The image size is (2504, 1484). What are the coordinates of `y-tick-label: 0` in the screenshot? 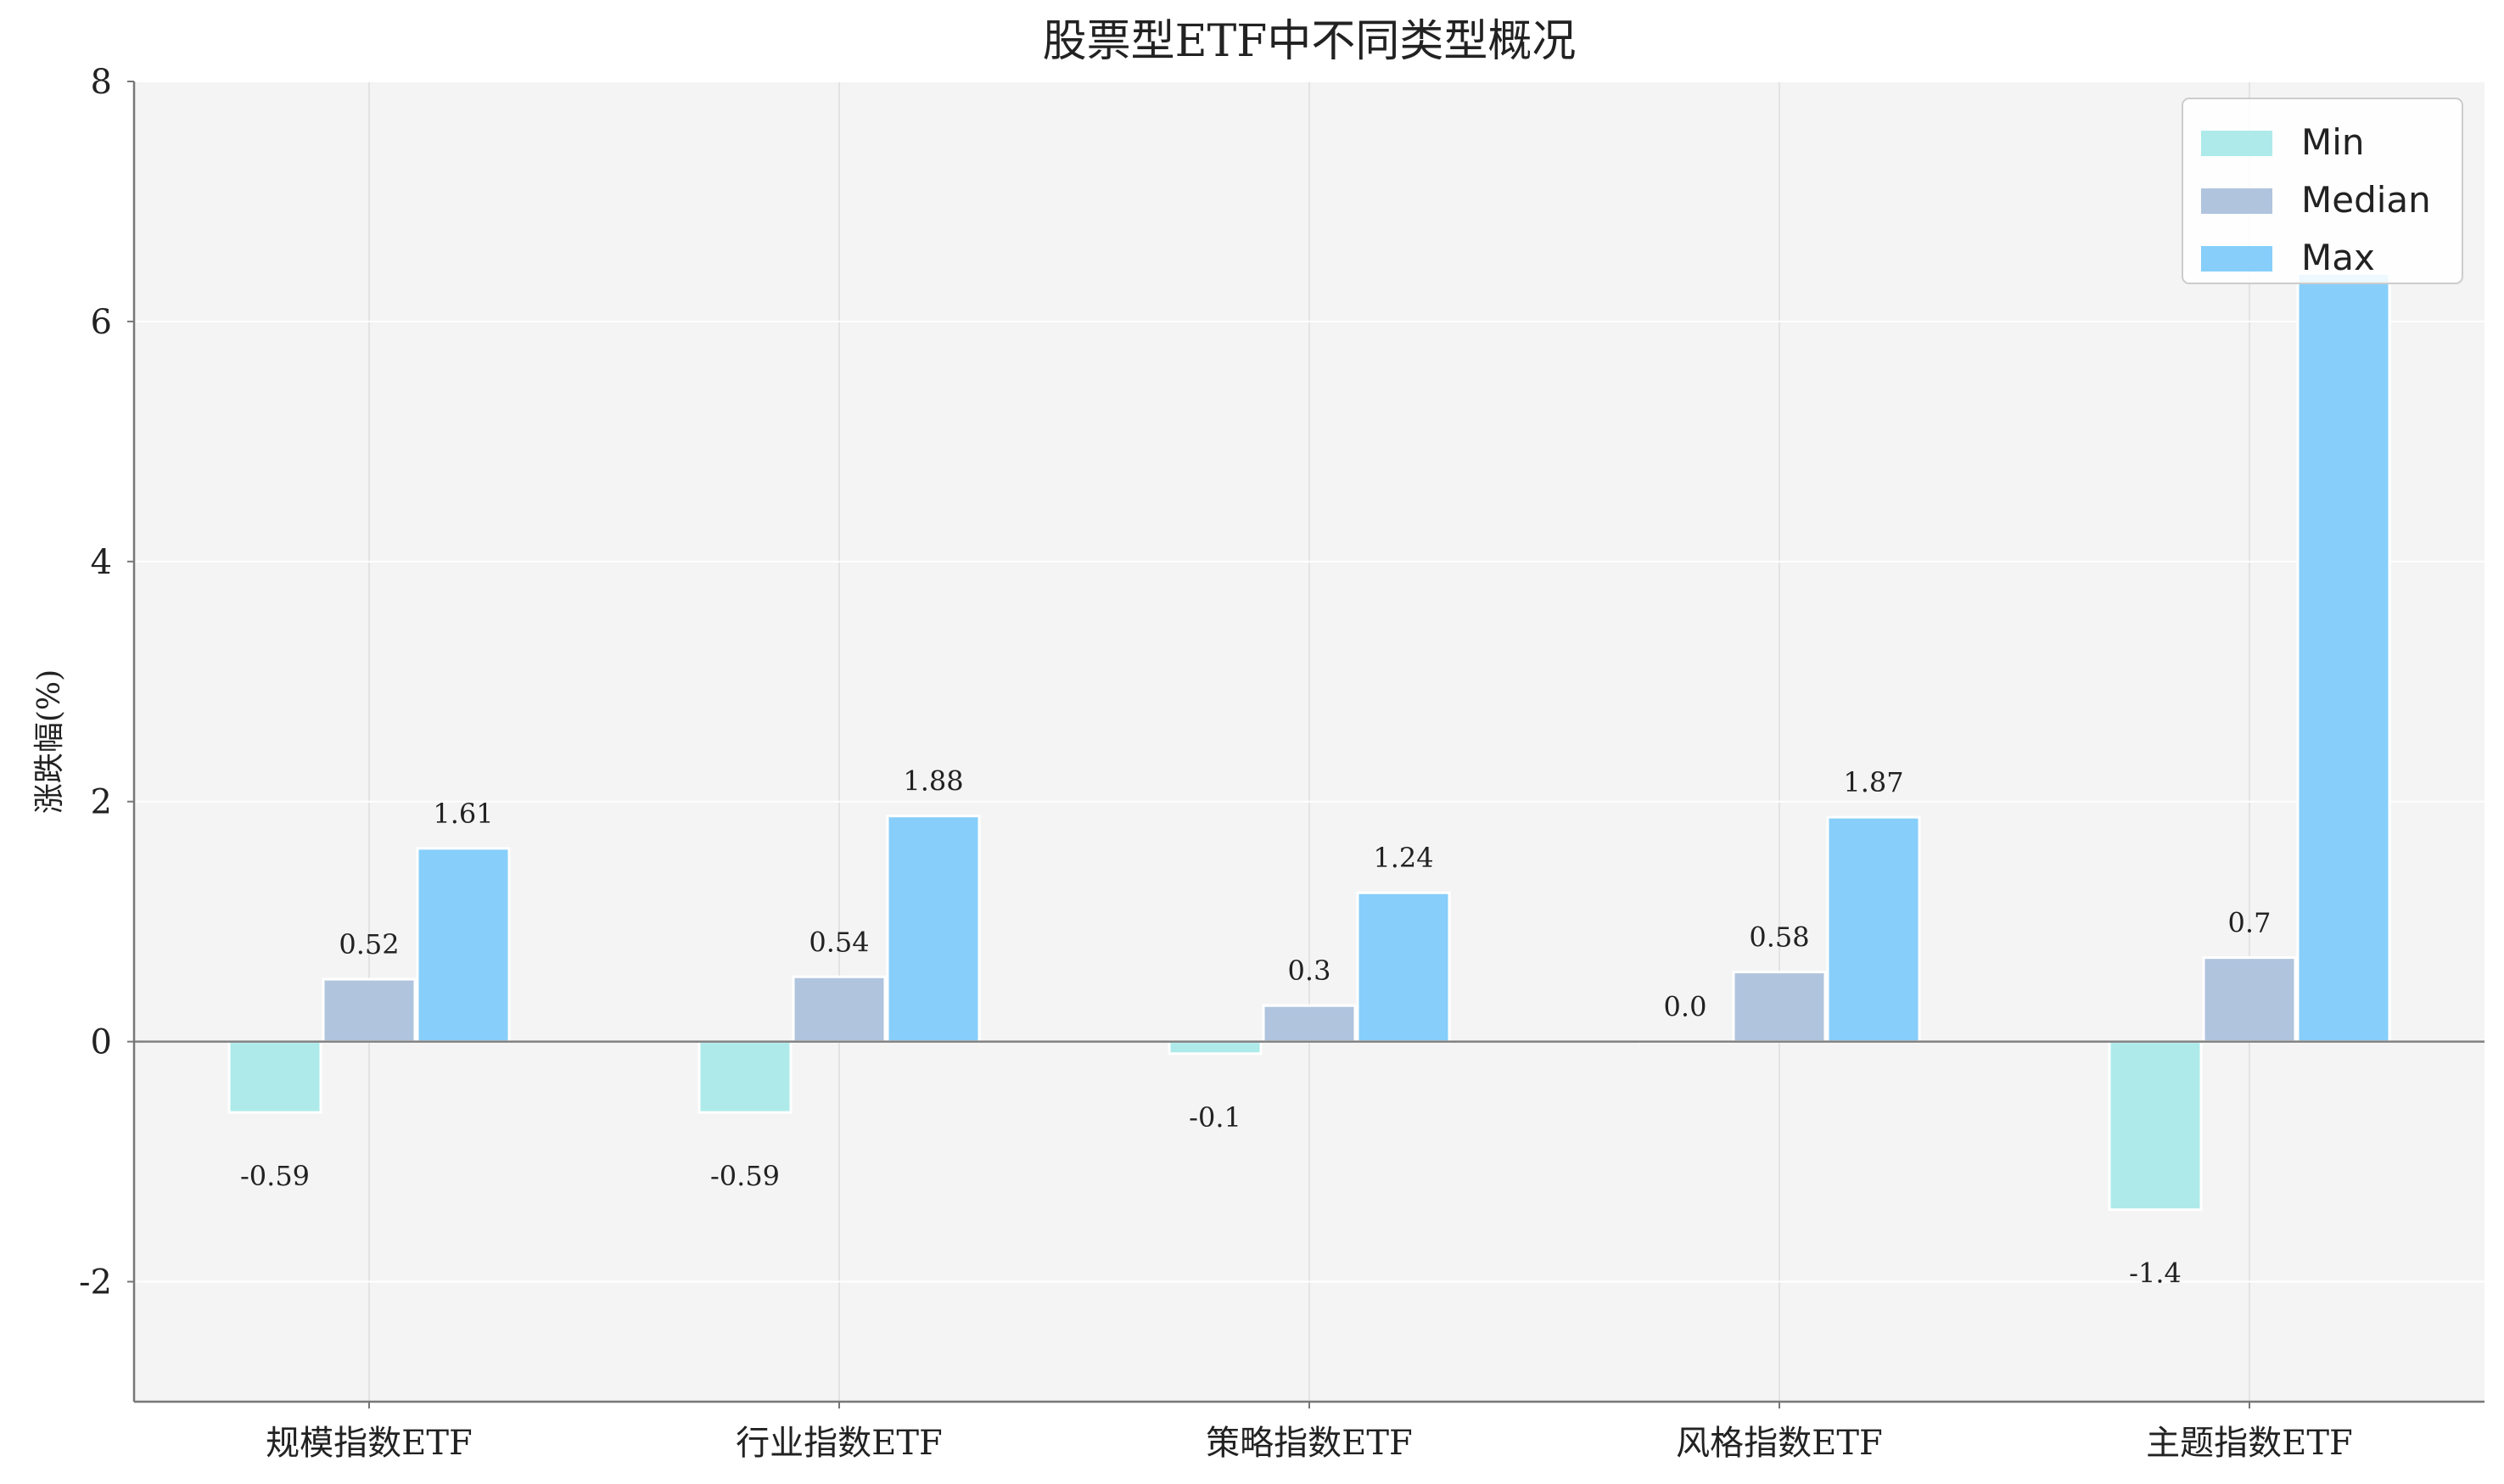 It's located at (101, 1042).